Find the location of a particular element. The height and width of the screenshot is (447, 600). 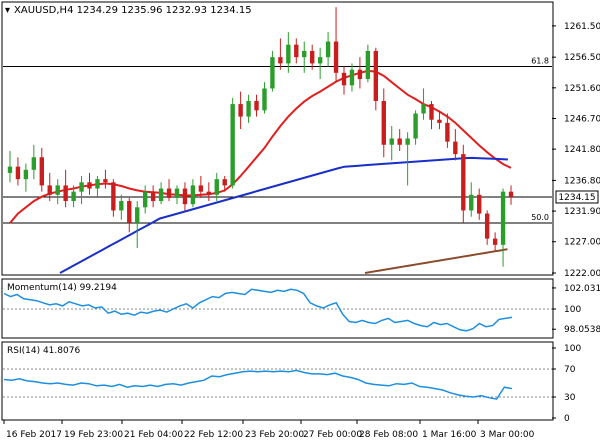

collapse-triangle-icon: ▾ is located at coordinates (7, 10).